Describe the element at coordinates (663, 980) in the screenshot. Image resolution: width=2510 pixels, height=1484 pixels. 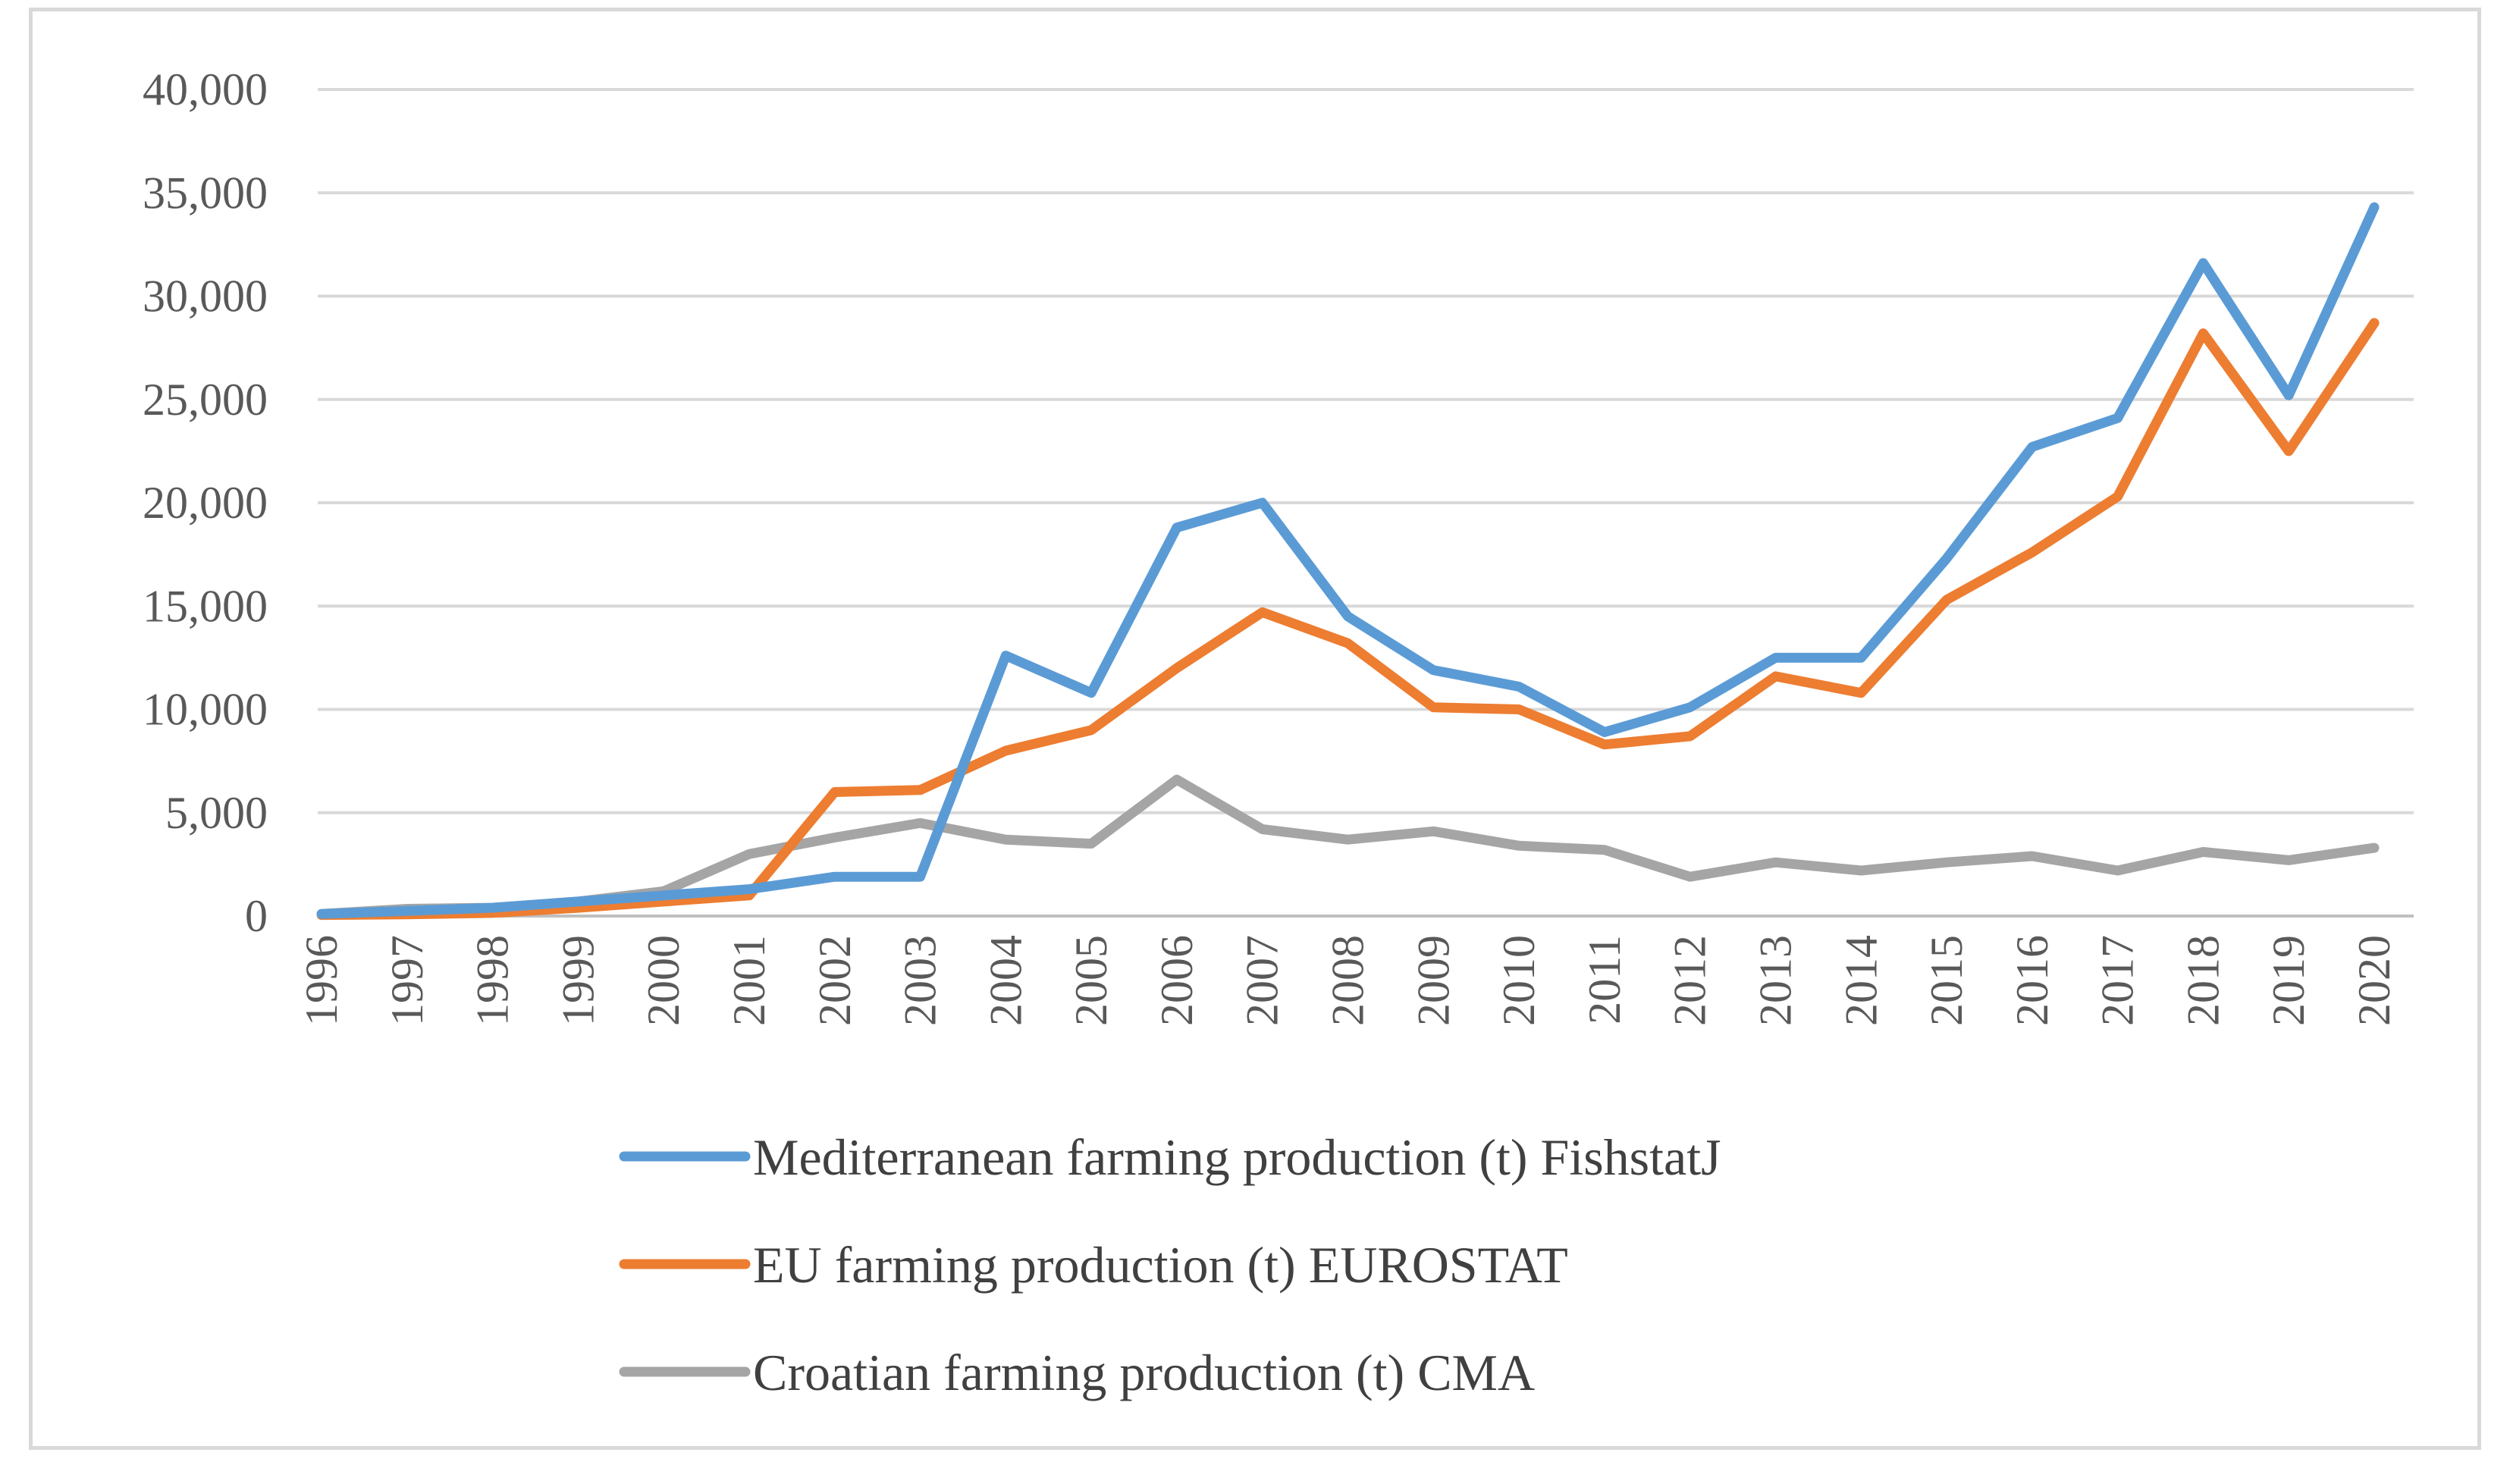
I see `x-tick-label: 2000` at that location.